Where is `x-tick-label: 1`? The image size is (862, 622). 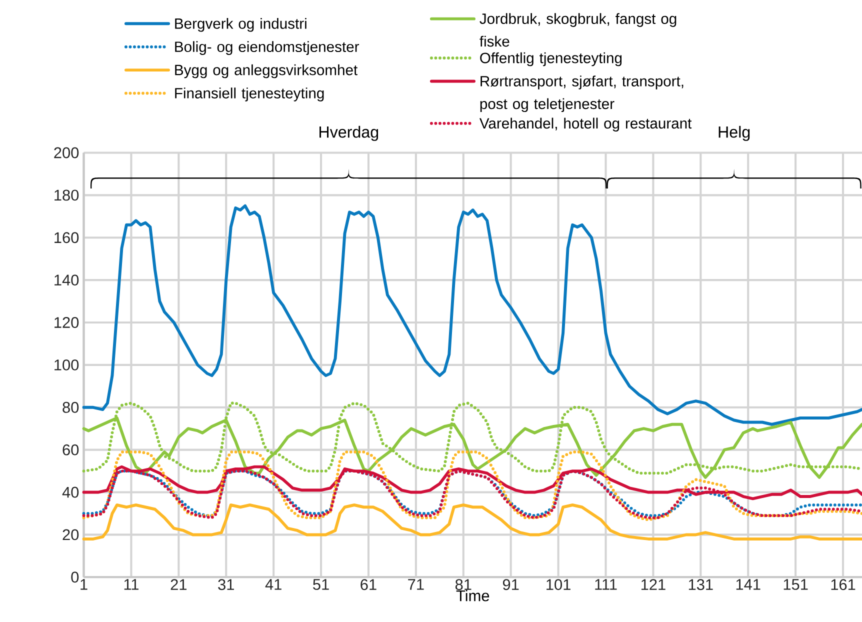 x-tick-label: 1 is located at coordinates (84, 584).